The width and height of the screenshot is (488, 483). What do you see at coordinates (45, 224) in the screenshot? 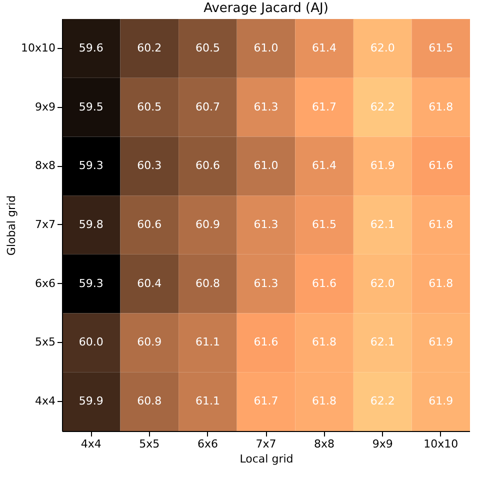
I see `y-tick-label: 7x7` at bounding box center [45, 224].